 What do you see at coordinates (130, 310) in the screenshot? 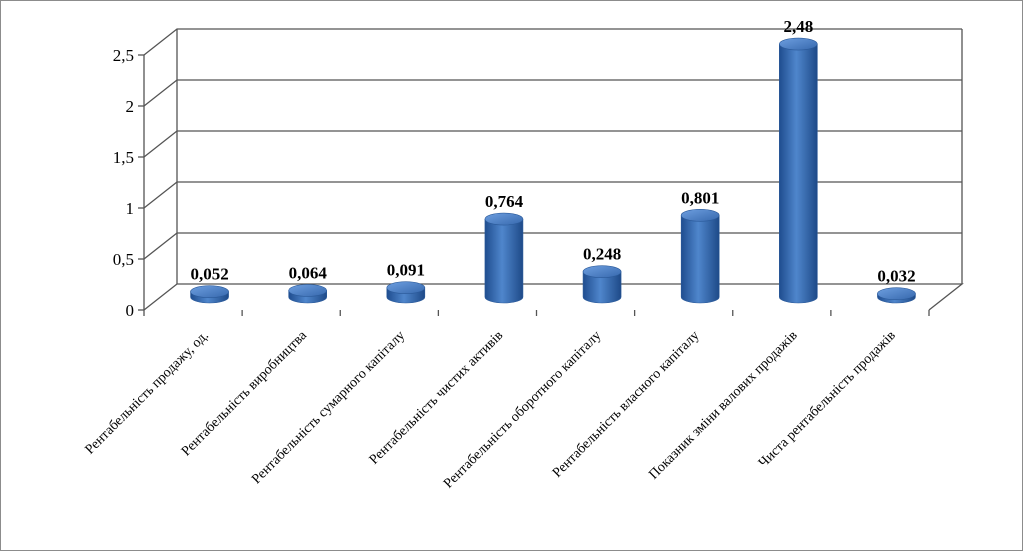
I see `y-tick-label: 0` at bounding box center [130, 310].